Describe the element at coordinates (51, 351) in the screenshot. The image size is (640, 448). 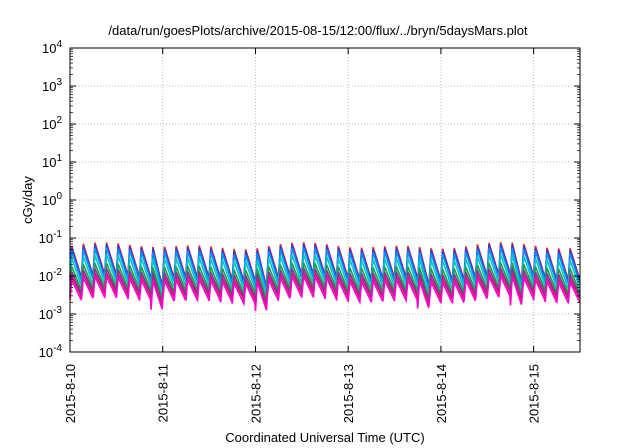
I see `y-tick-label: 10⁻⁴` at that location.